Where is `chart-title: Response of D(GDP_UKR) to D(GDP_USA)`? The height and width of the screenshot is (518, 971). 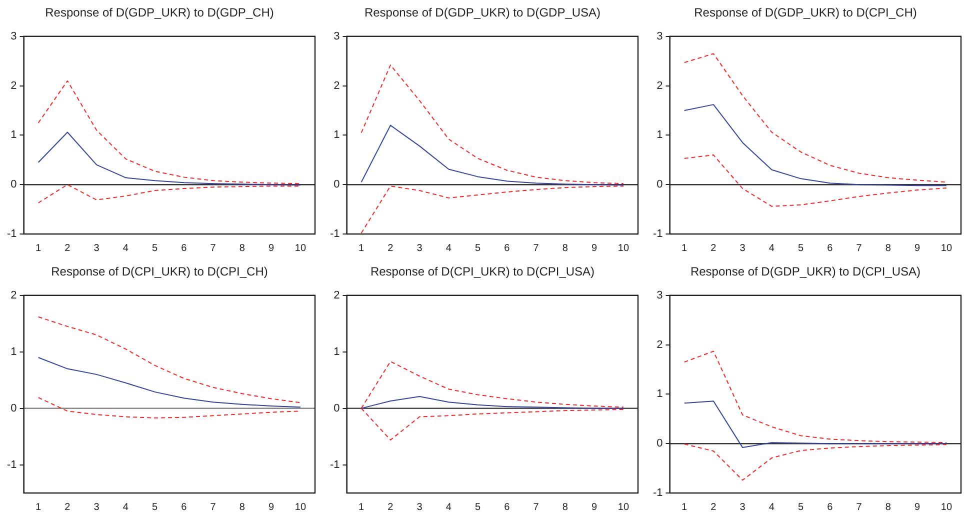 chart-title: Response of D(GDP_UKR) to D(GDP_USA) is located at coordinates (482, 13).